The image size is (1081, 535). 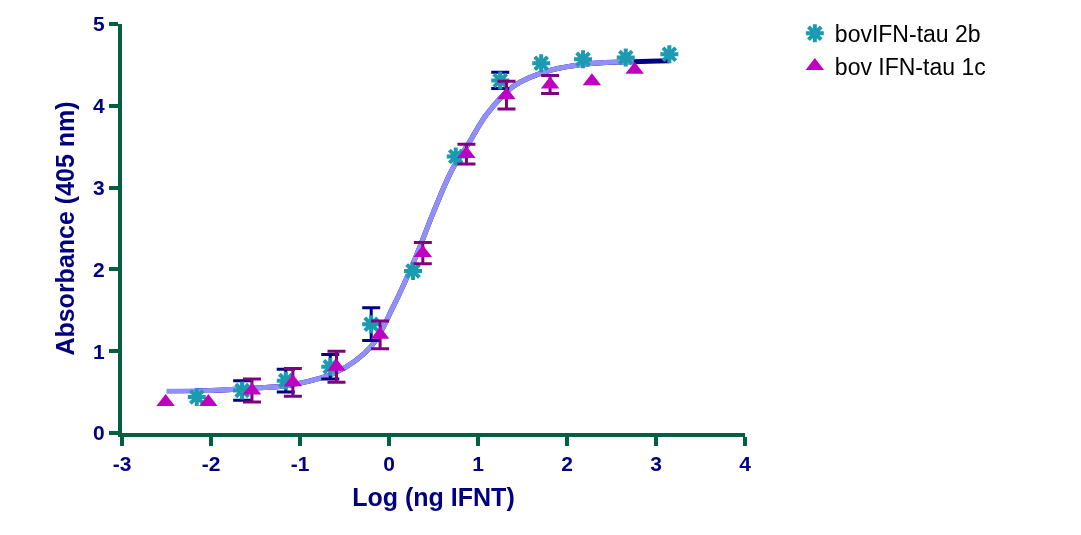 What do you see at coordinates (478, 464) in the screenshot?
I see `x-tick-label: 1` at bounding box center [478, 464].